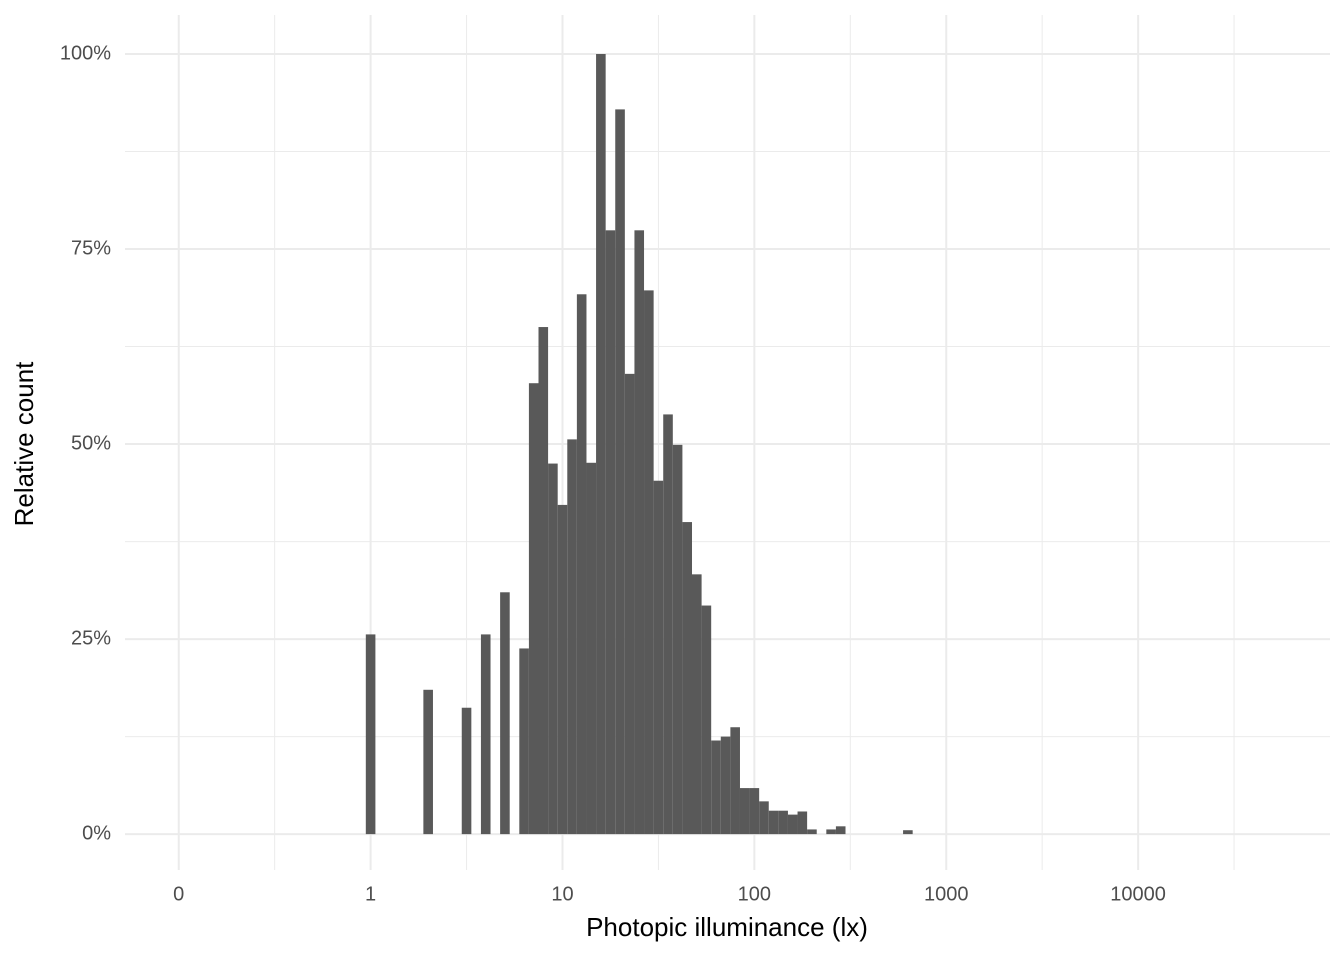 This screenshot has height=960, width=1344. What do you see at coordinates (562, 894) in the screenshot?
I see `x-tick-label: 10` at bounding box center [562, 894].